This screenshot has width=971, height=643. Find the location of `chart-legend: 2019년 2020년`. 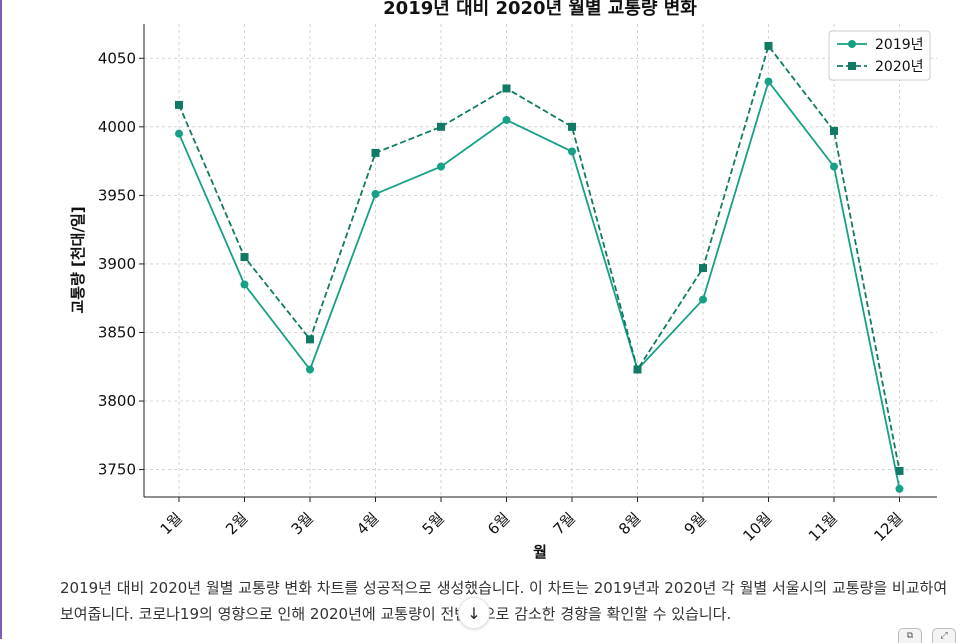

chart-legend: 2019년 2020년 is located at coordinates (879, 55).